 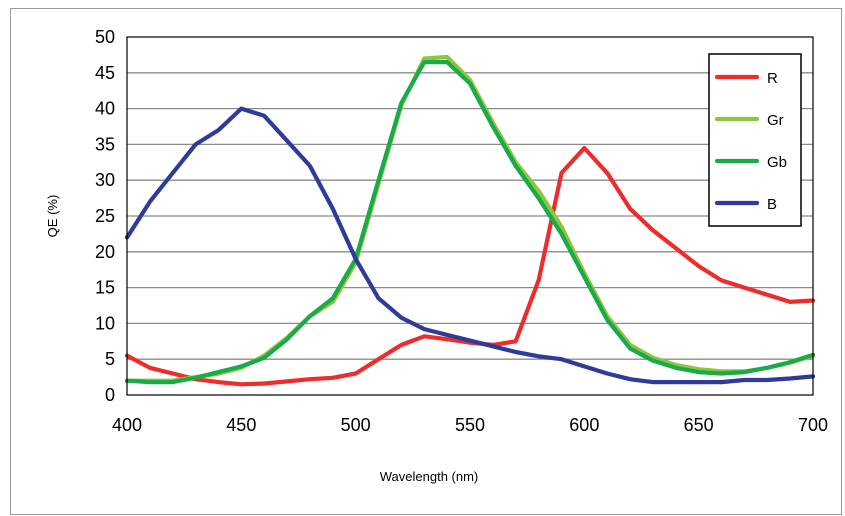 What do you see at coordinates (105, 37) in the screenshot?
I see `y-tick-label: 50` at bounding box center [105, 37].